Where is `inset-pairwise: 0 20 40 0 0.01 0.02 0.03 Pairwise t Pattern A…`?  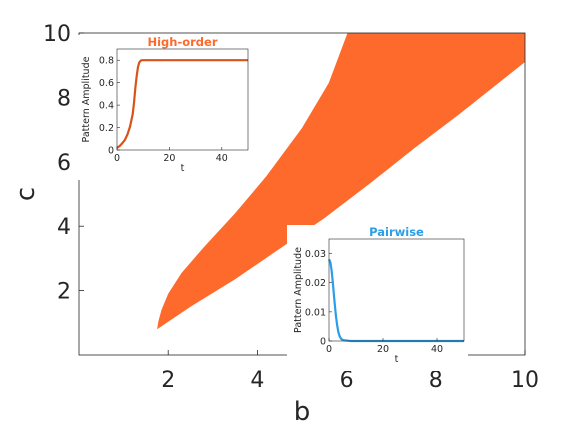
inset-pairwise: 0 20 40 0 0.01 0.02 0.03 Pairwise t Pattern A… is located at coordinates (377, 298).